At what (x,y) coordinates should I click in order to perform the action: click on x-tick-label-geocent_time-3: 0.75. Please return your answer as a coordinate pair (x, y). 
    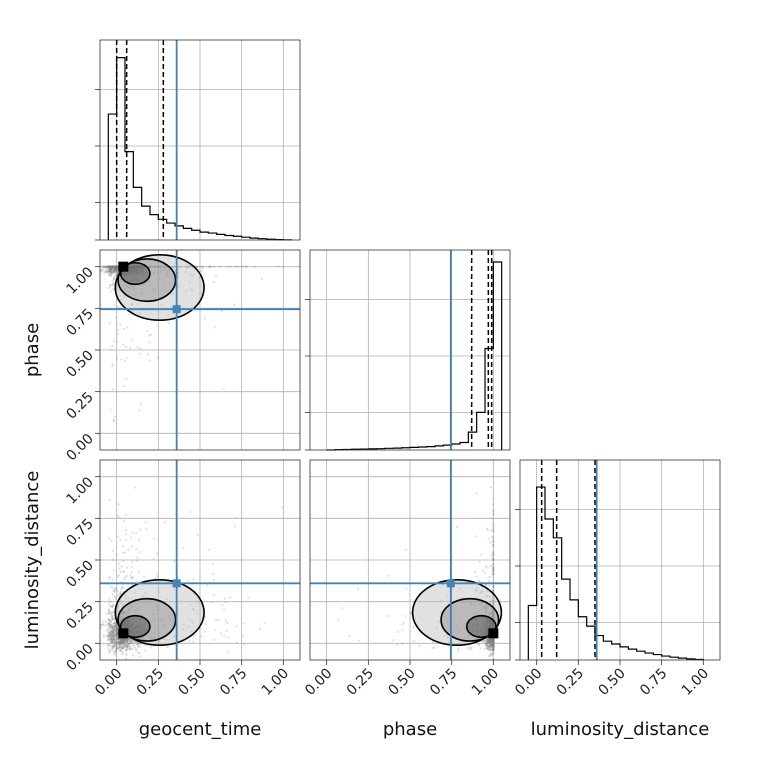
    Looking at the image, I should click on (233, 682).